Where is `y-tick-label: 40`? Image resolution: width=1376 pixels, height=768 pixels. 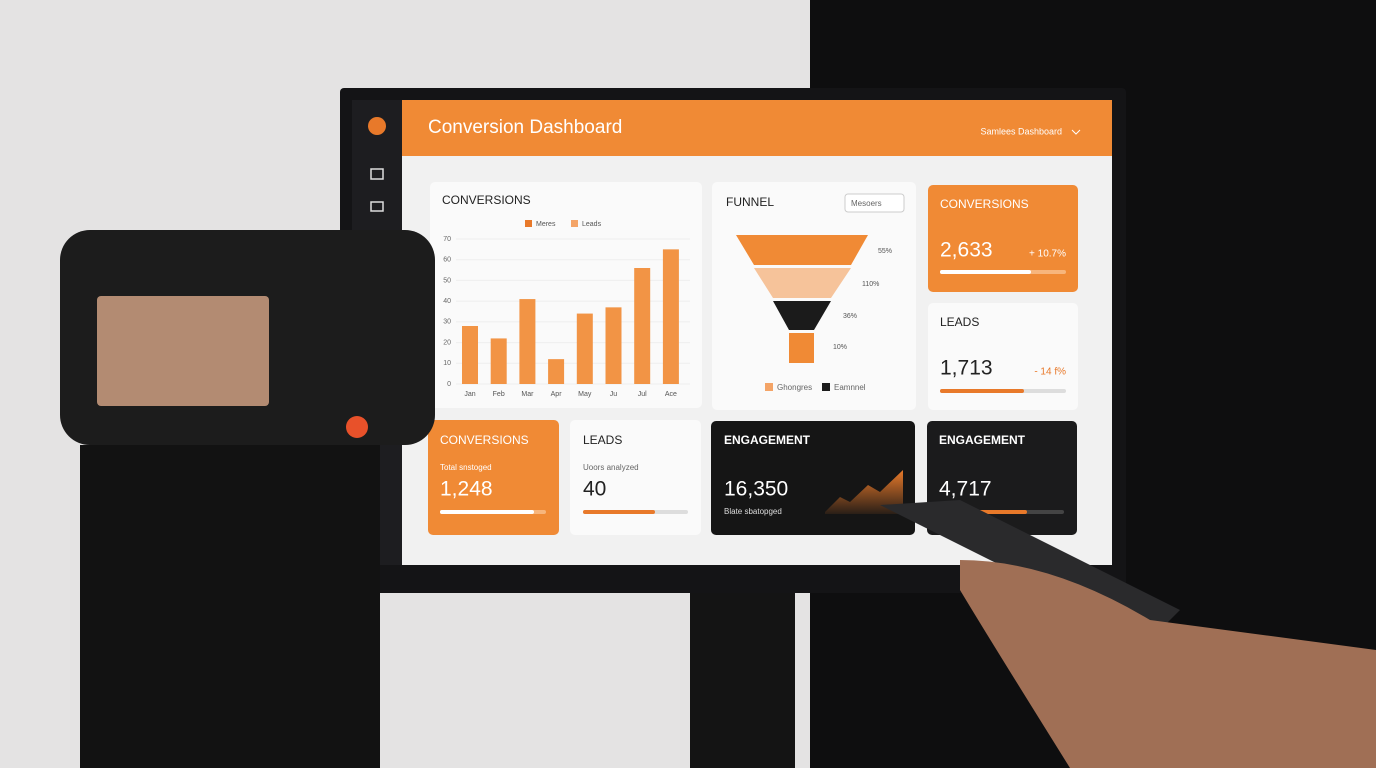 y-tick-label: 40 is located at coordinates (447, 301).